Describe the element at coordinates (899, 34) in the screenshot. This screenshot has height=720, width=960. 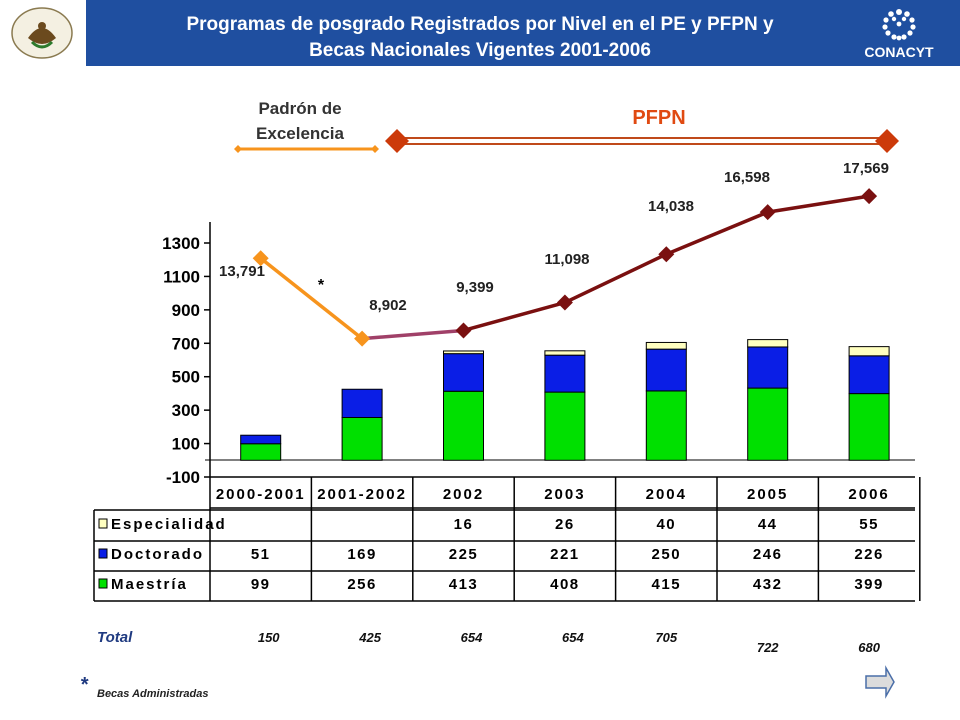
I see `conacyt-logo: CONACYT` at that location.